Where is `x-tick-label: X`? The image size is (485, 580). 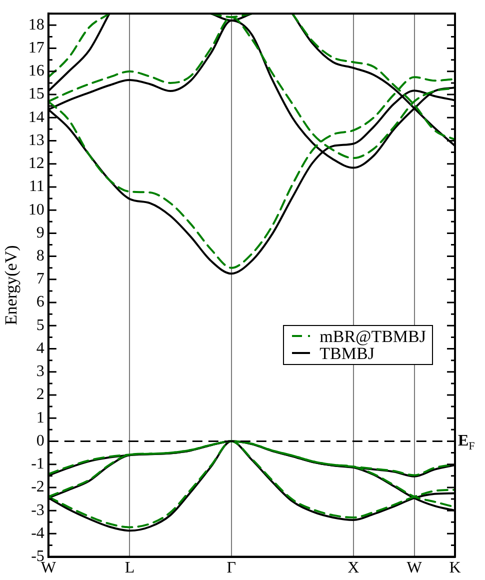 x-tick-label: X is located at coordinates (354, 568).